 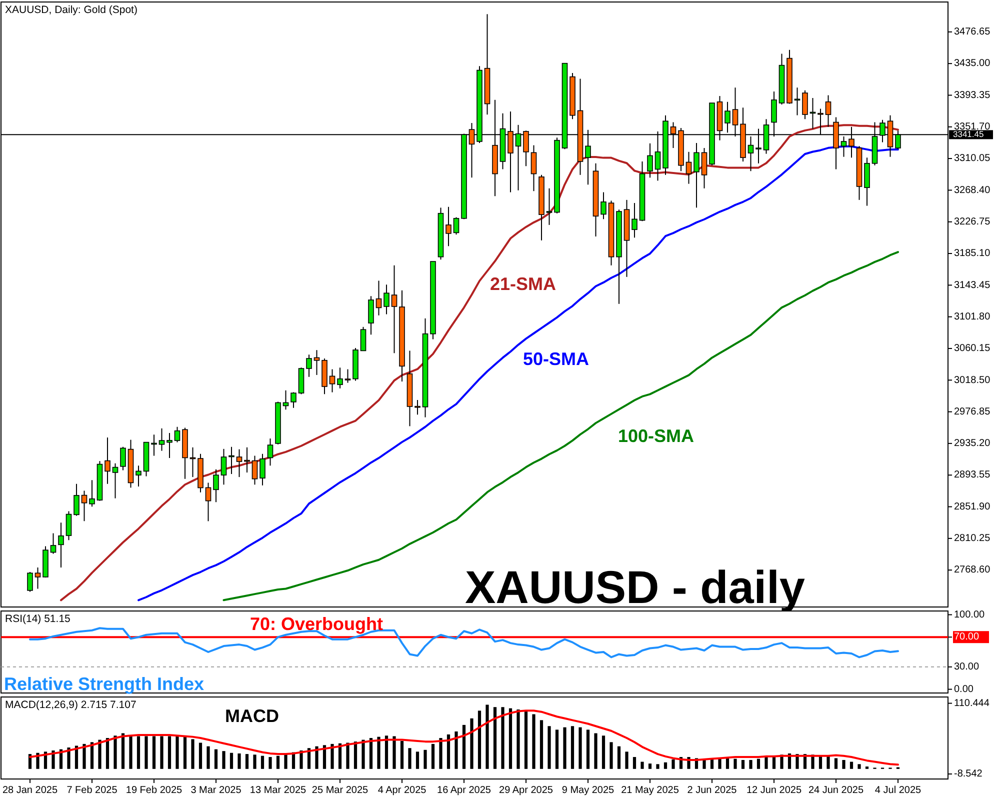 What do you see at coordinates (972, 412) in the screenshot?
I see `y-tick-label: 2976.85` at bounding box center [972, 412].